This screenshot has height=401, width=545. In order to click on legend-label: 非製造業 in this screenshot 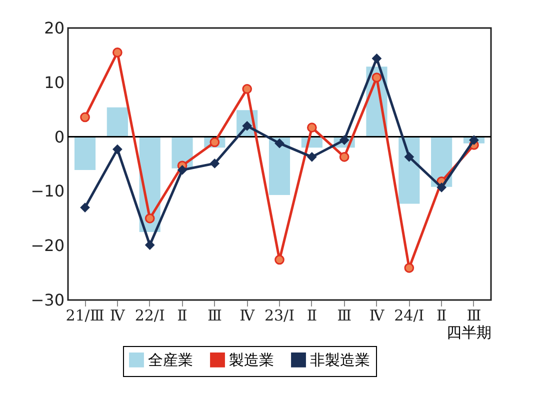, I will do `click(340, 359)`.